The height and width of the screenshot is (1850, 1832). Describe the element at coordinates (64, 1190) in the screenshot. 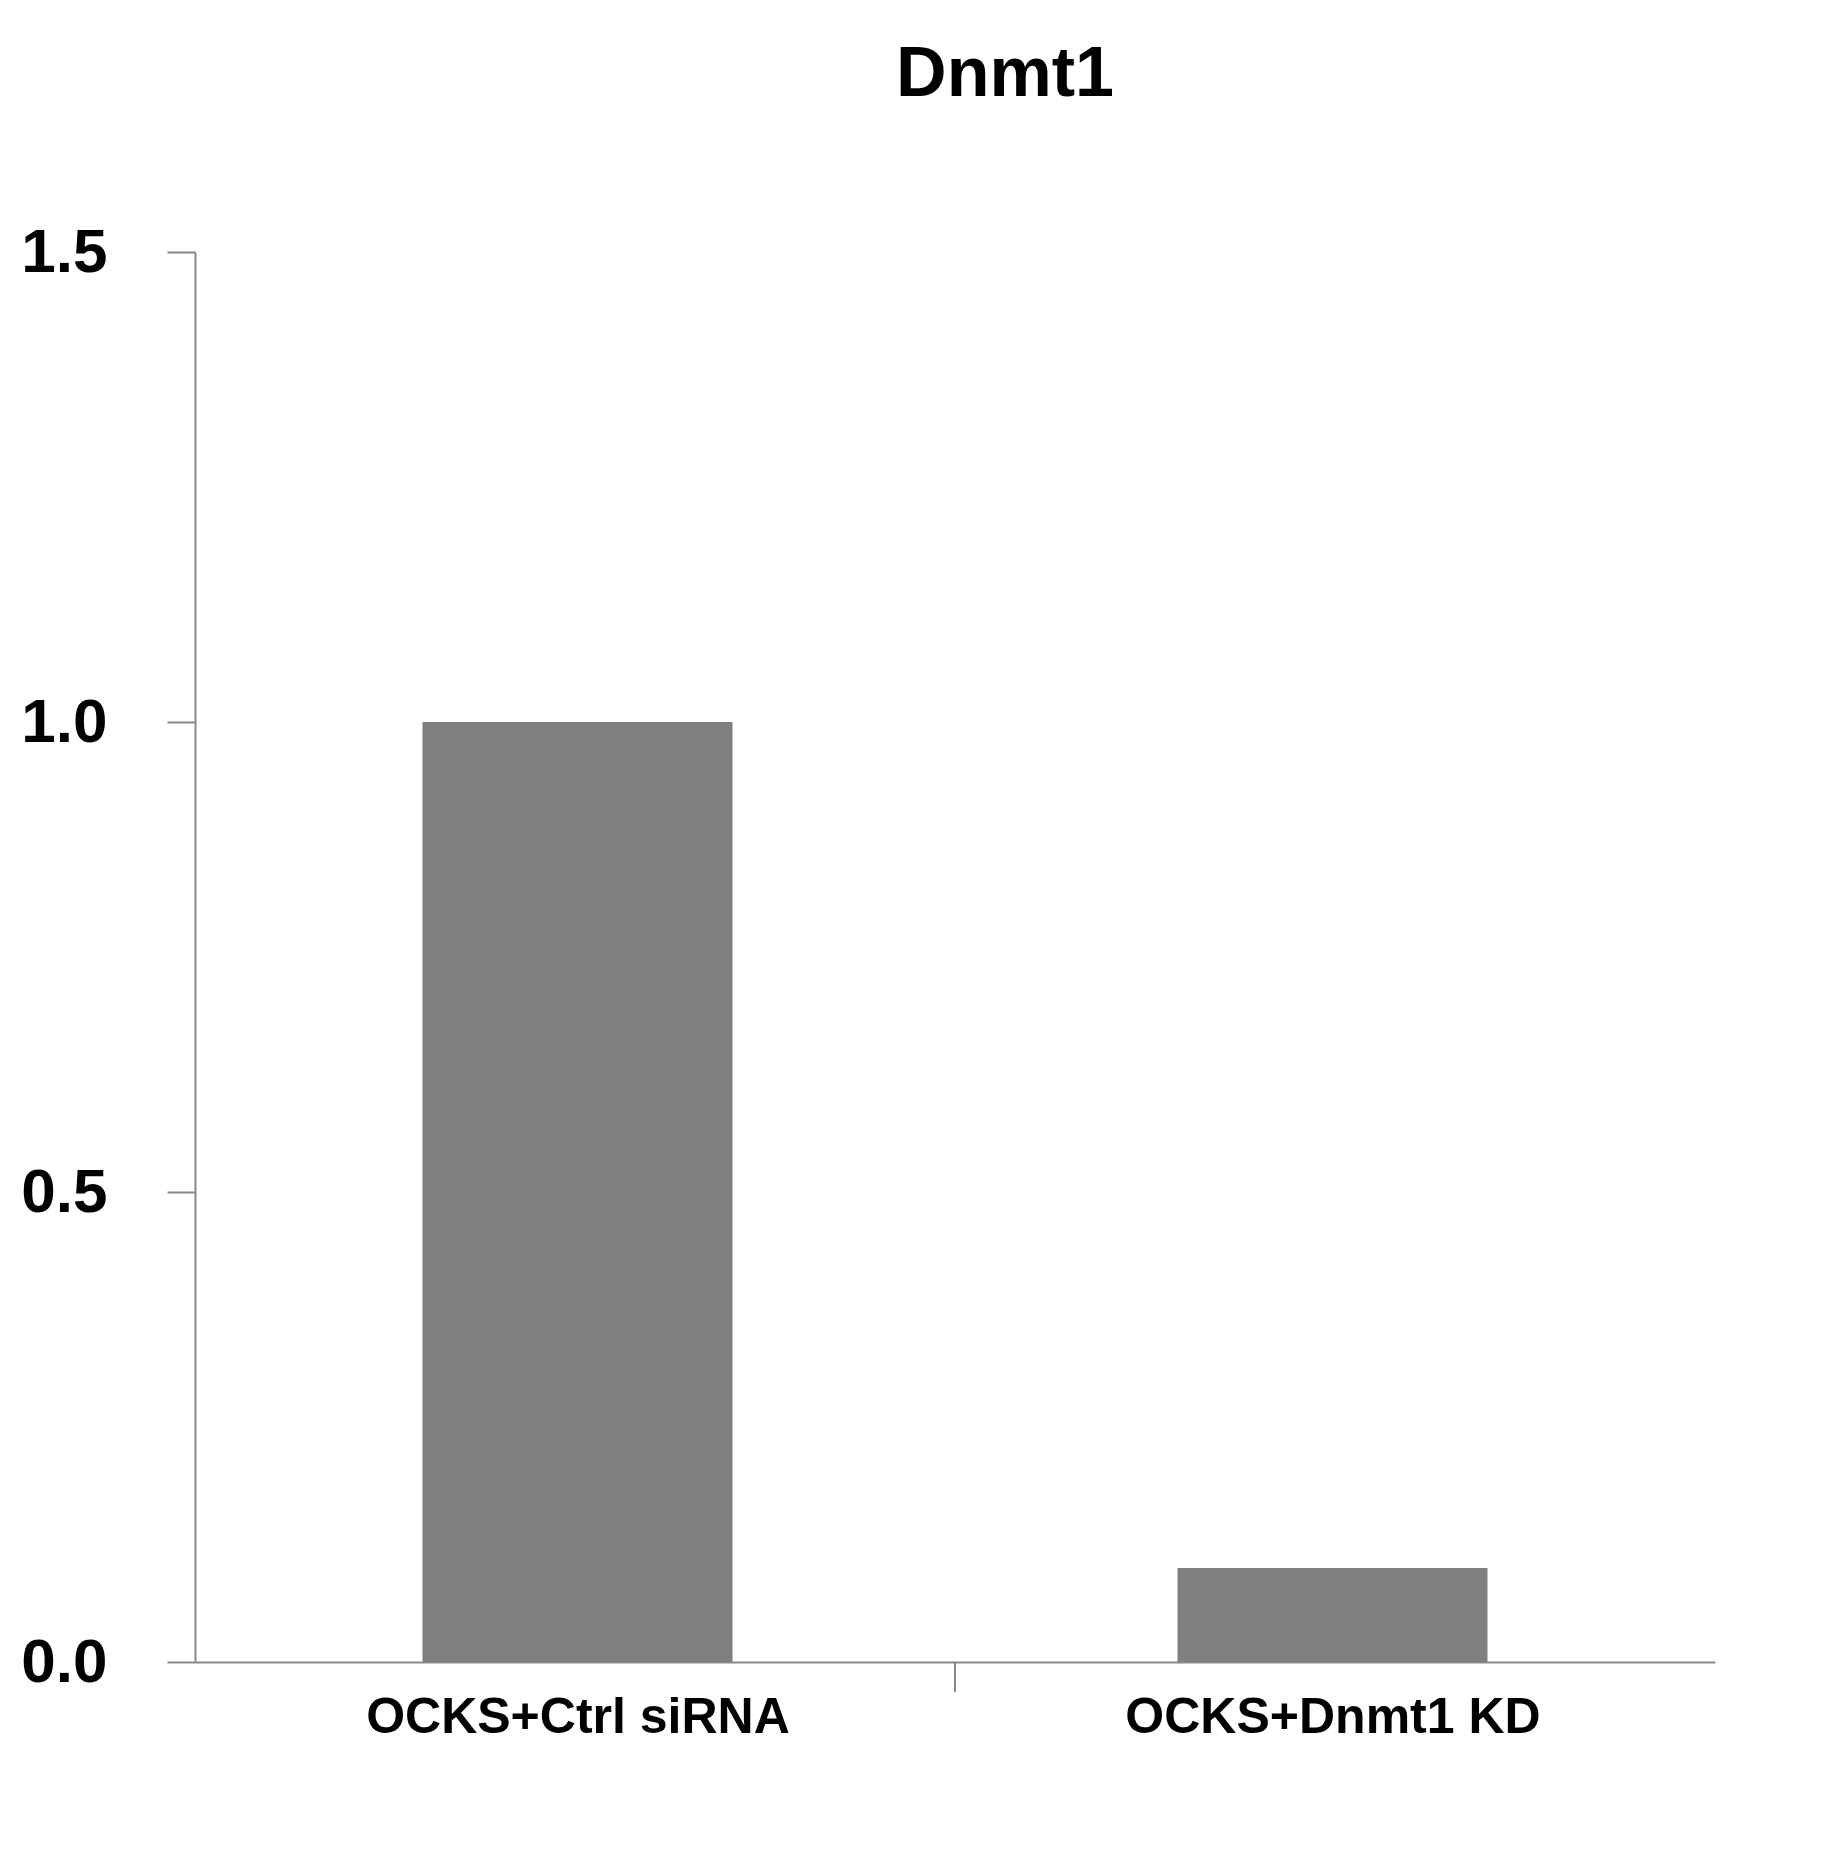

I see `y-tick-label: 0.5` at that location.